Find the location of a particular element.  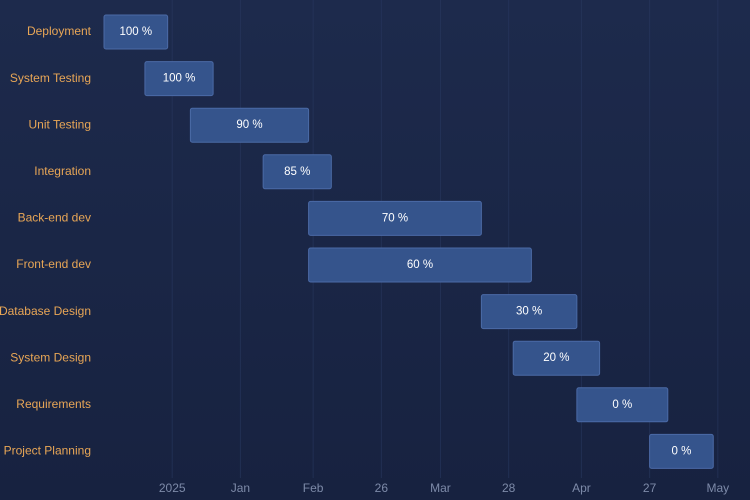

task-progress-label: 30 % is located at coordinates (529, 312).